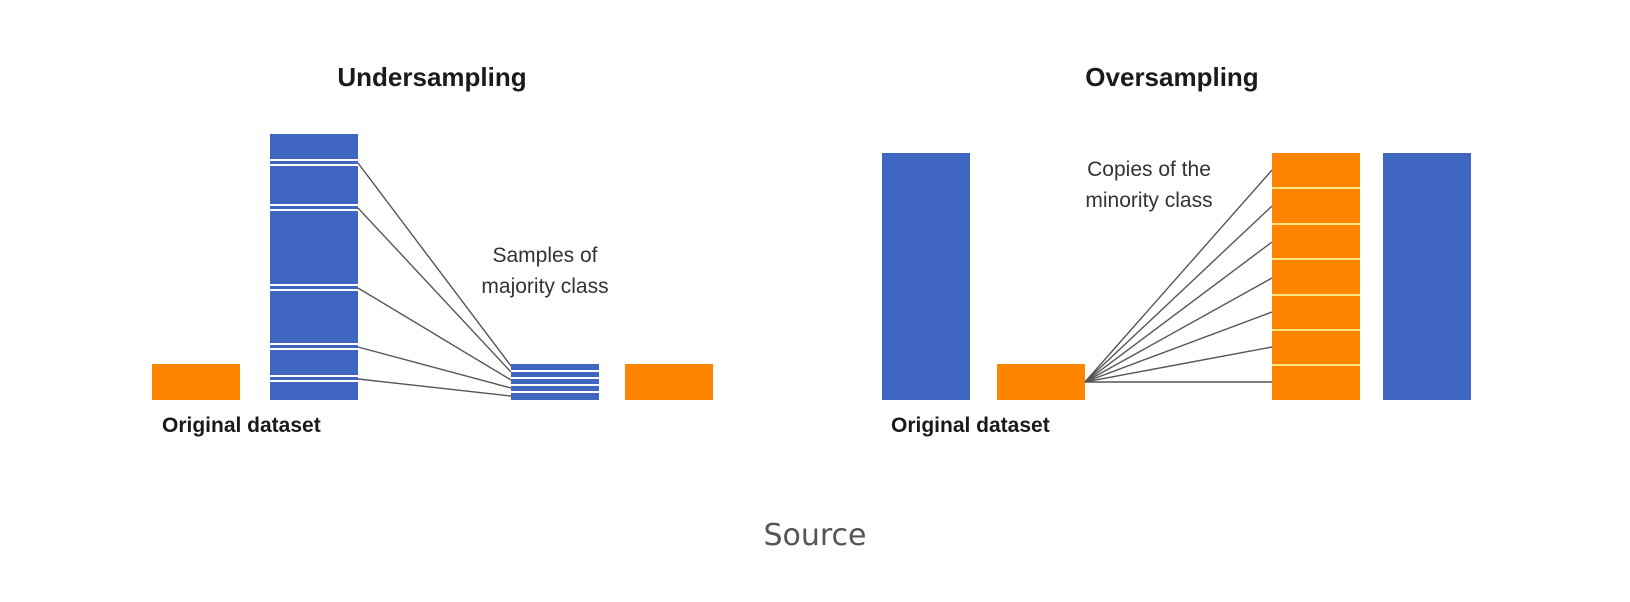 Image resolution: width=1630 pixels, height=602 pixels. I want to click on minority-copy-dividers, so click(1316, 276).